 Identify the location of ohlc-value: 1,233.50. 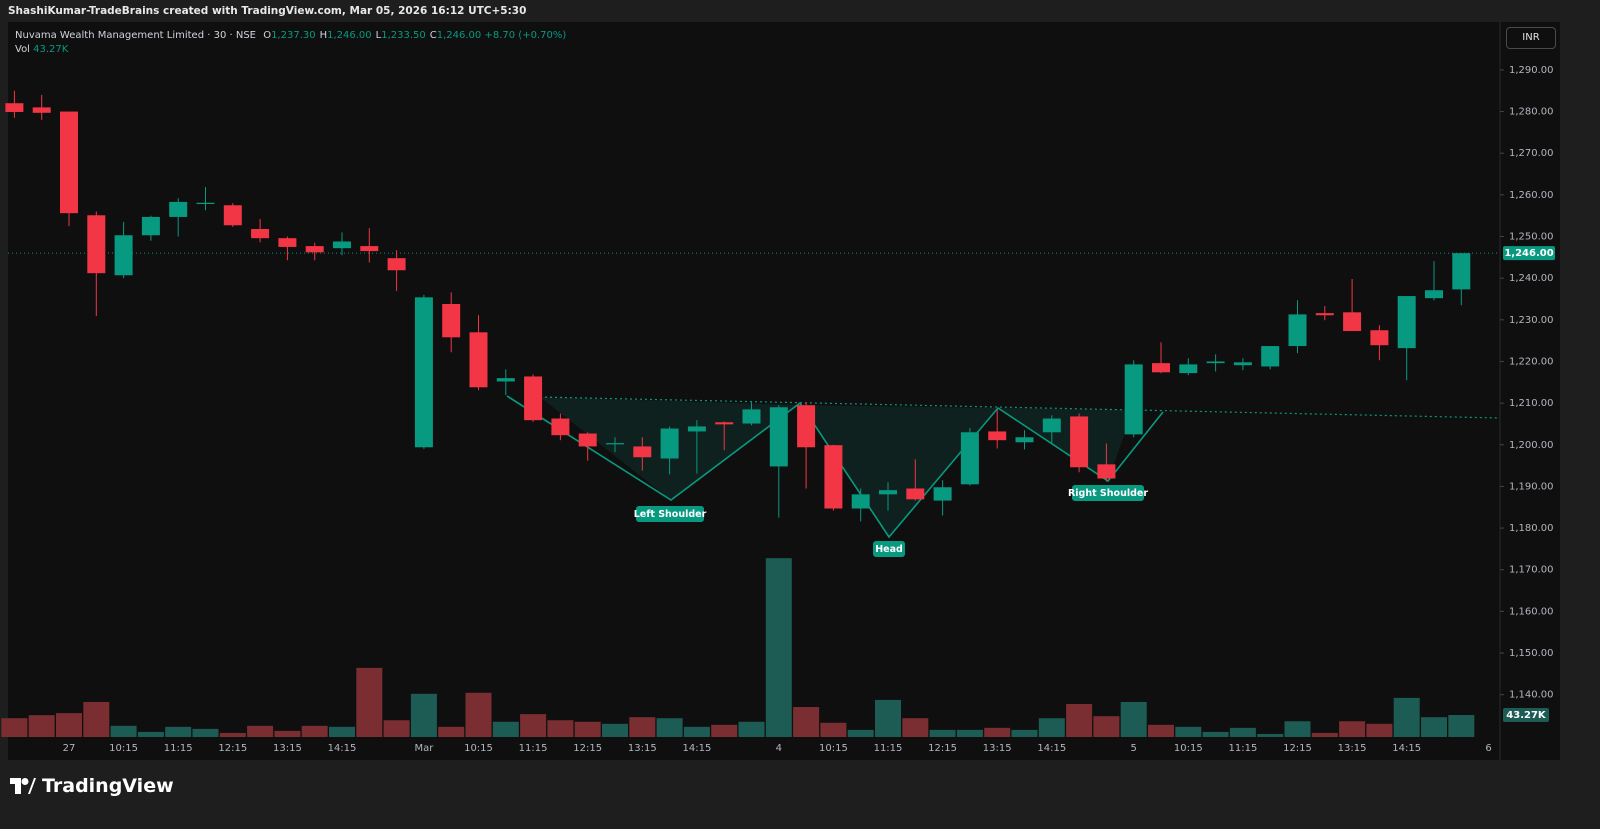
(403, 35).